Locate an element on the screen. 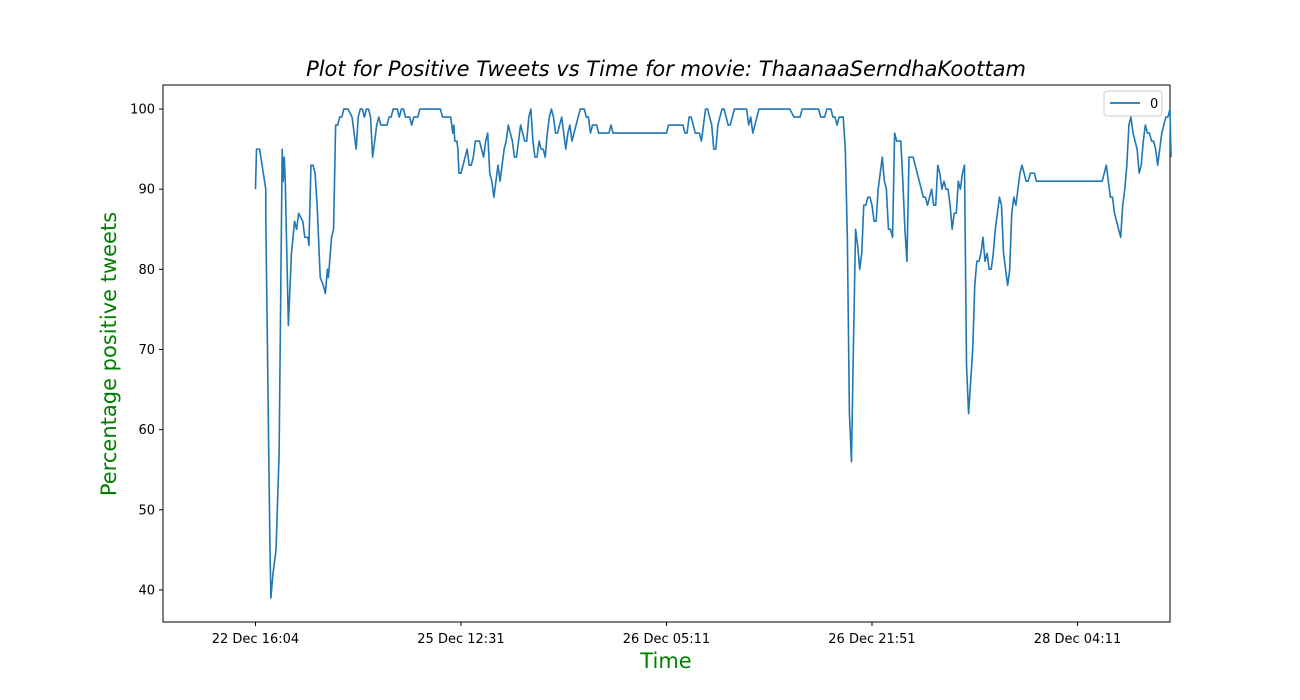 Image resolution: width=1300 pixels, height=700 pixels. x-tick-label: 25 Dec 12:31 is located at coordinates (460, 639).